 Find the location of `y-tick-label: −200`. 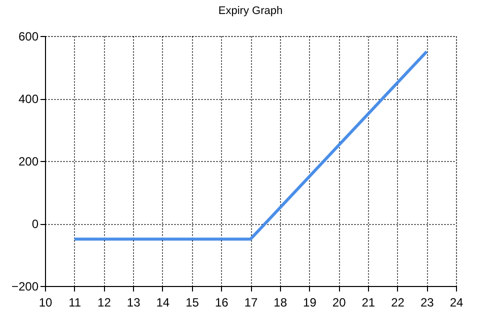

y-tick-label: −200 is located at coordinates (25, 287).